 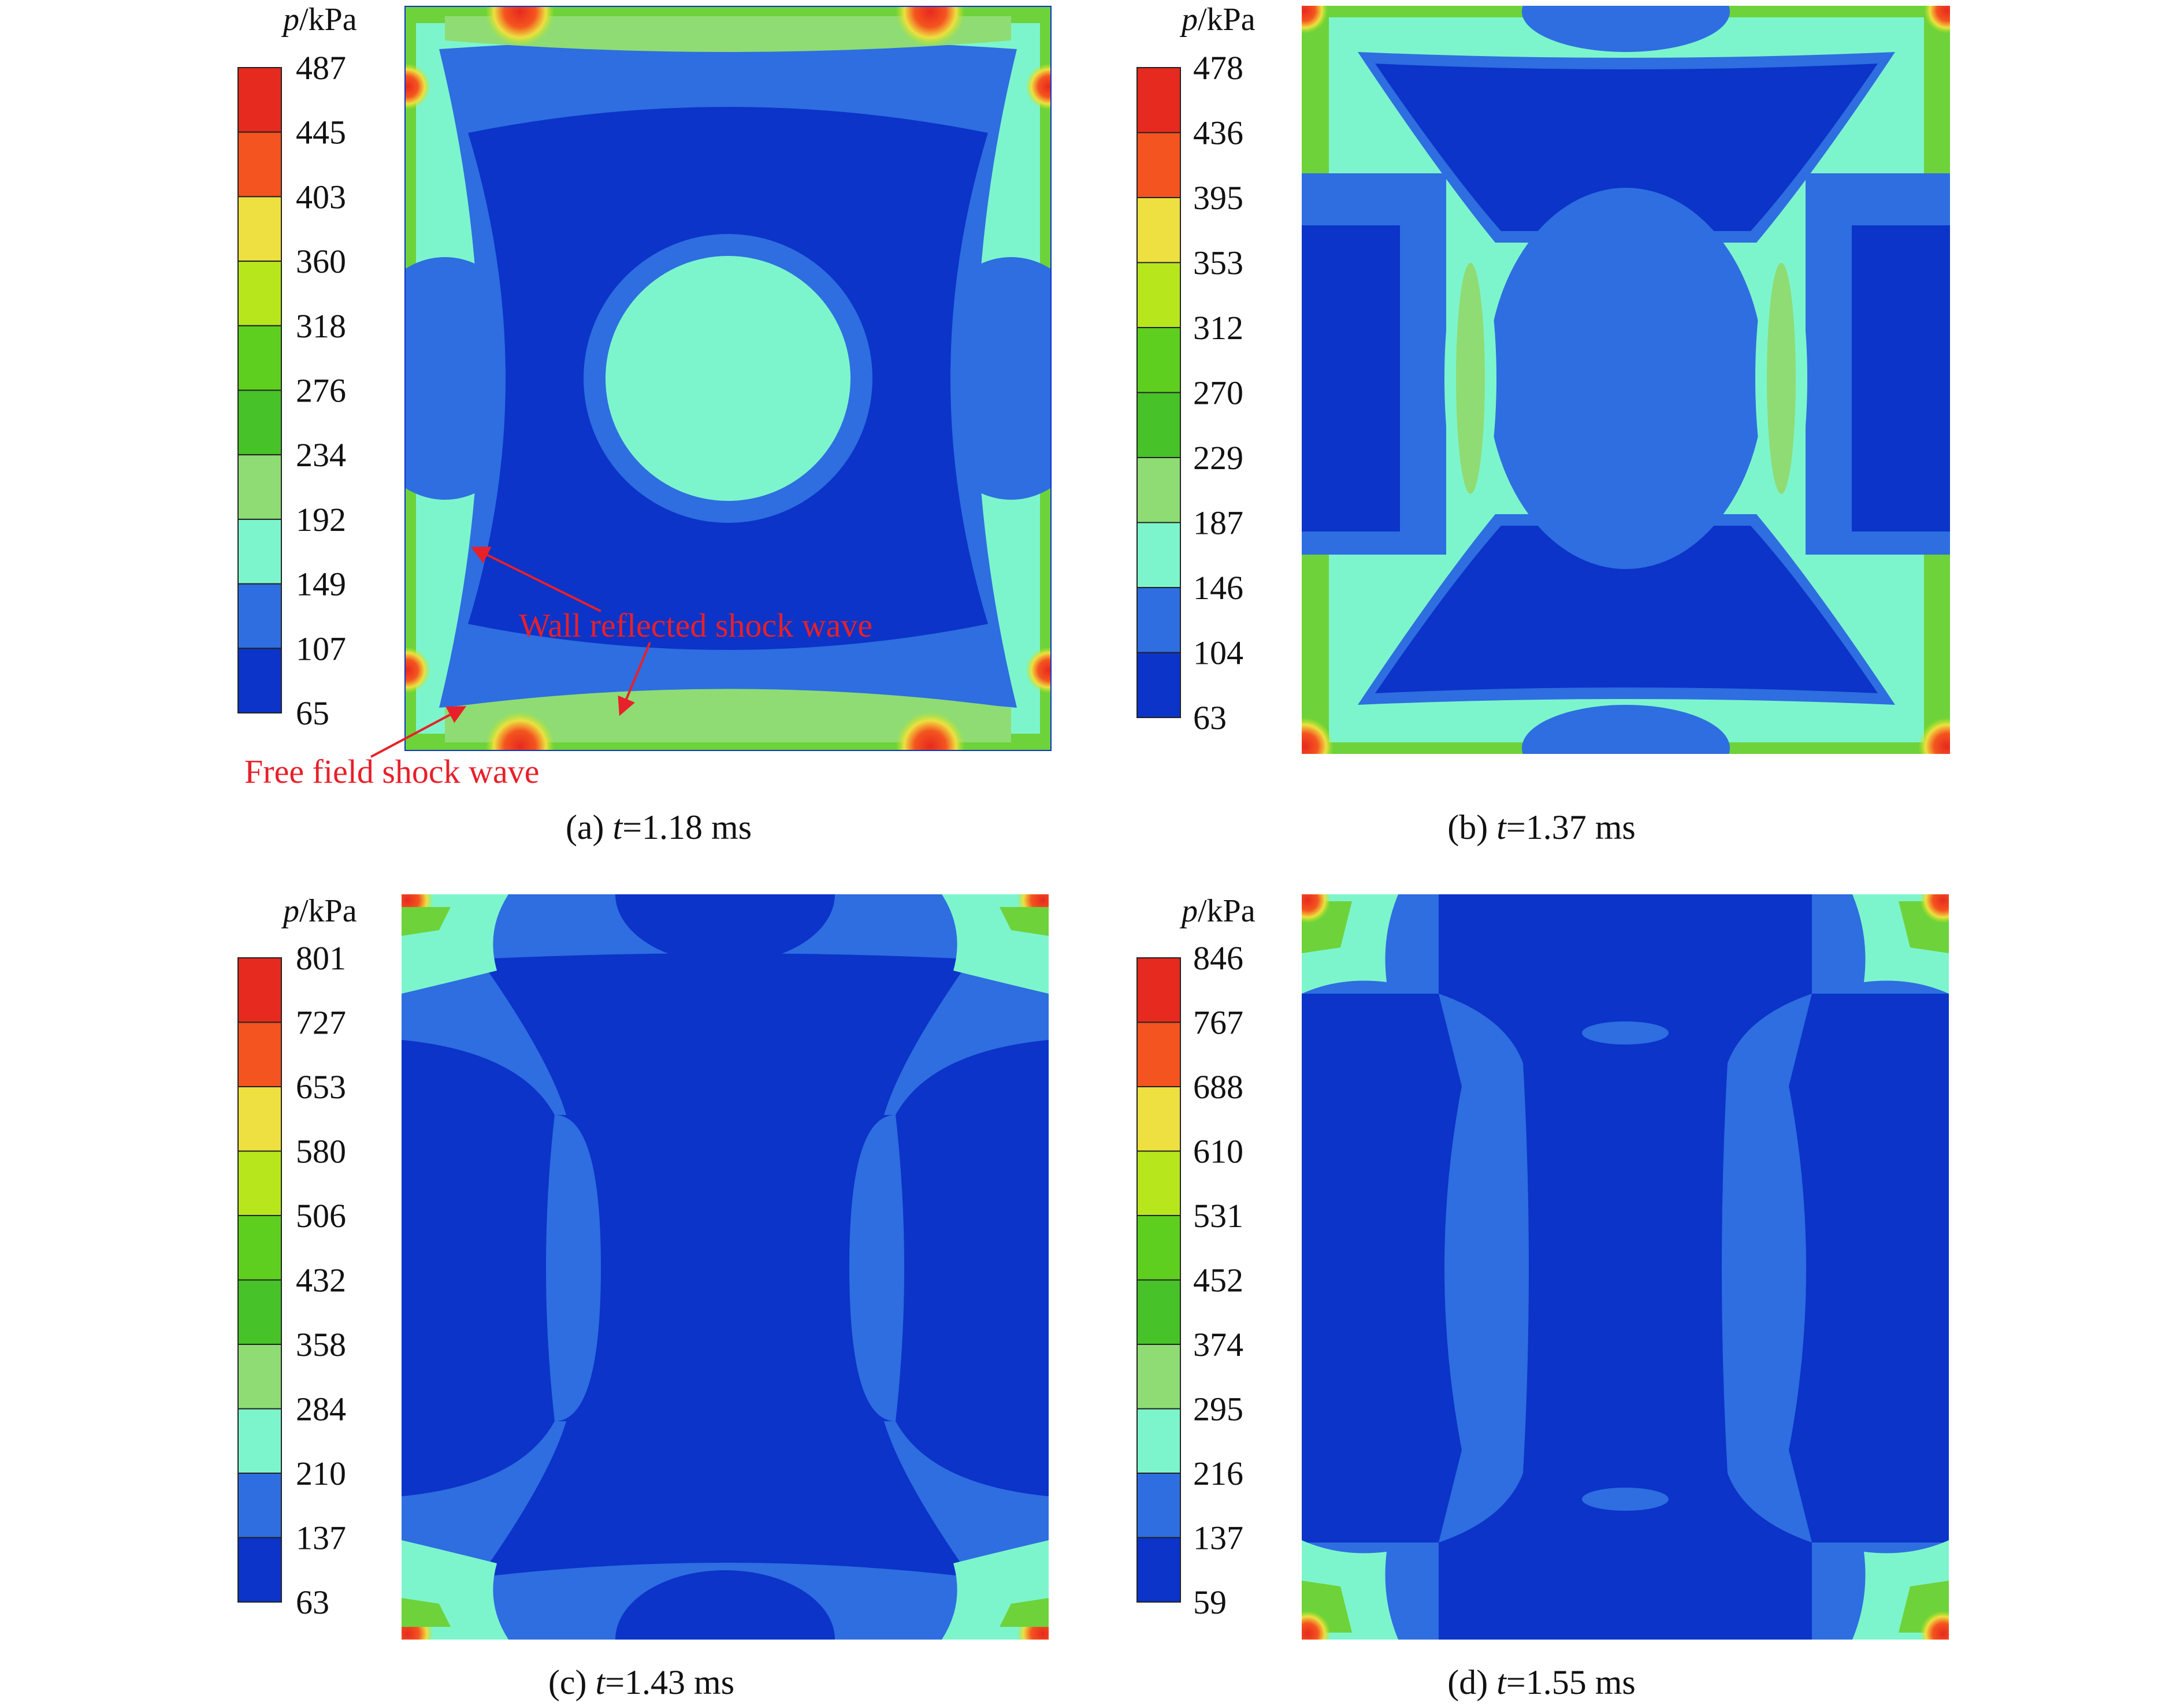 I want to click on caption-b: (b) t=1.37 ms, so click(x=1541, y=827).